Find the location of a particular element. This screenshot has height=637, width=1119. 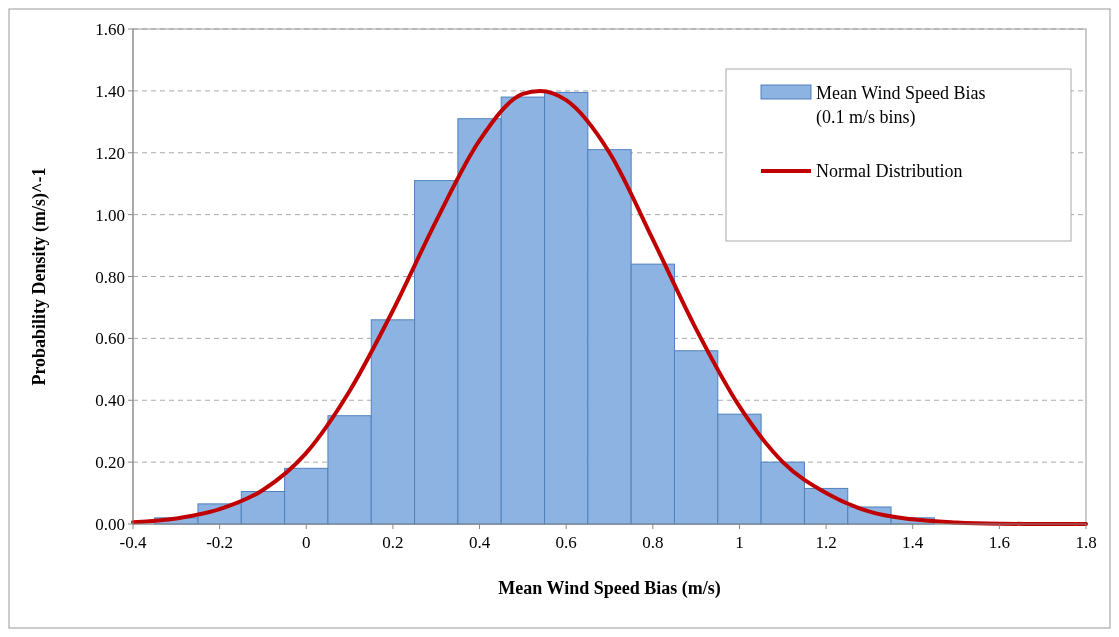

x-tick-label: 1.6 is located at coordinates (999, 542).